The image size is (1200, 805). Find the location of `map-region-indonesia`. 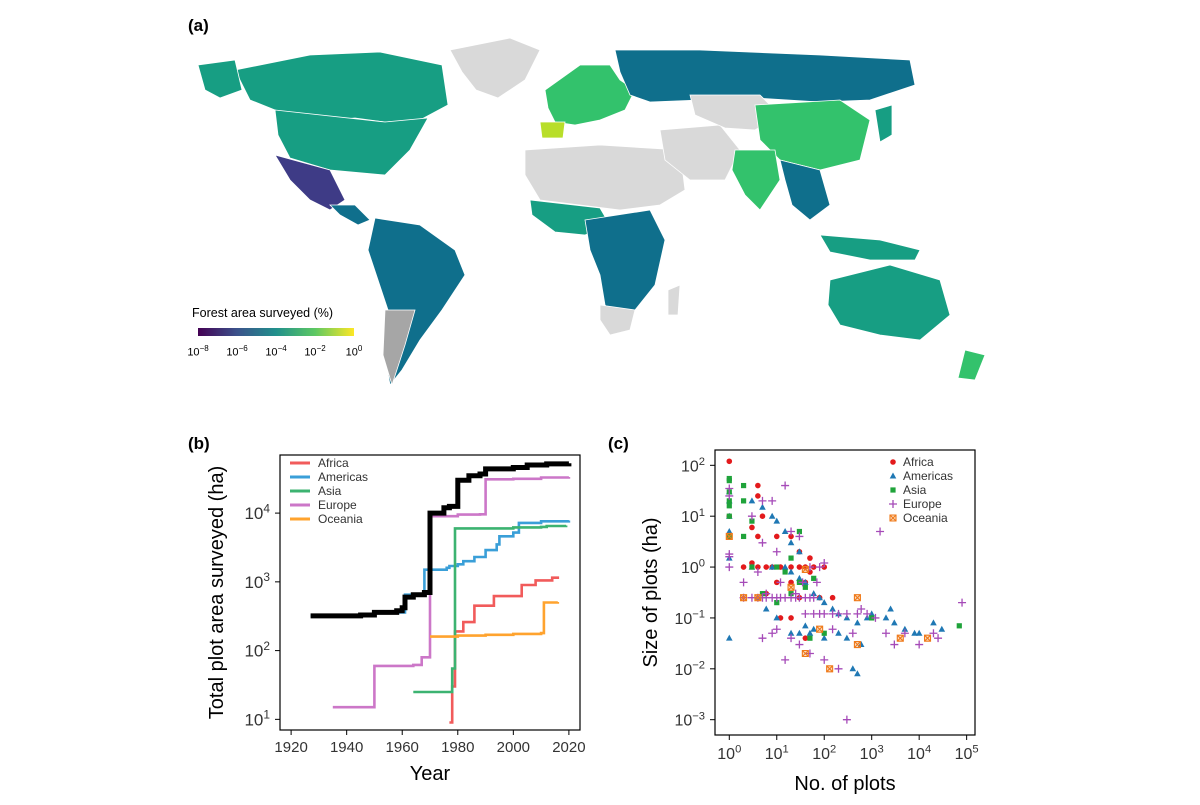

map-region-indonesia is located at coordinates (870, 247).